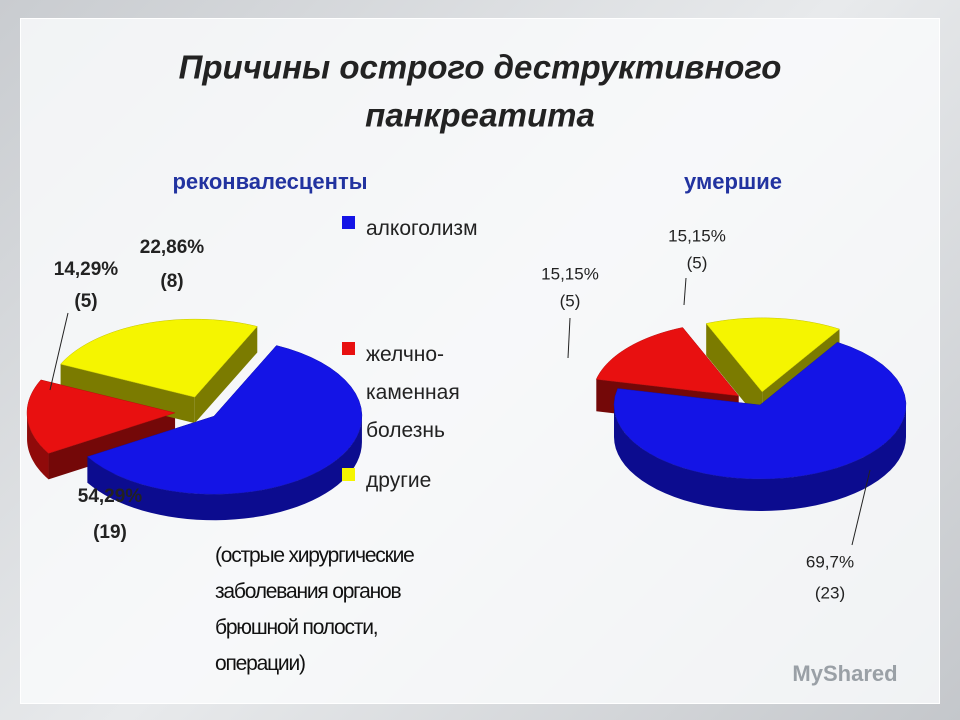 The height and width of the screenshot is (720, 960). I want to click on count-label: (19), so click(110, 532).